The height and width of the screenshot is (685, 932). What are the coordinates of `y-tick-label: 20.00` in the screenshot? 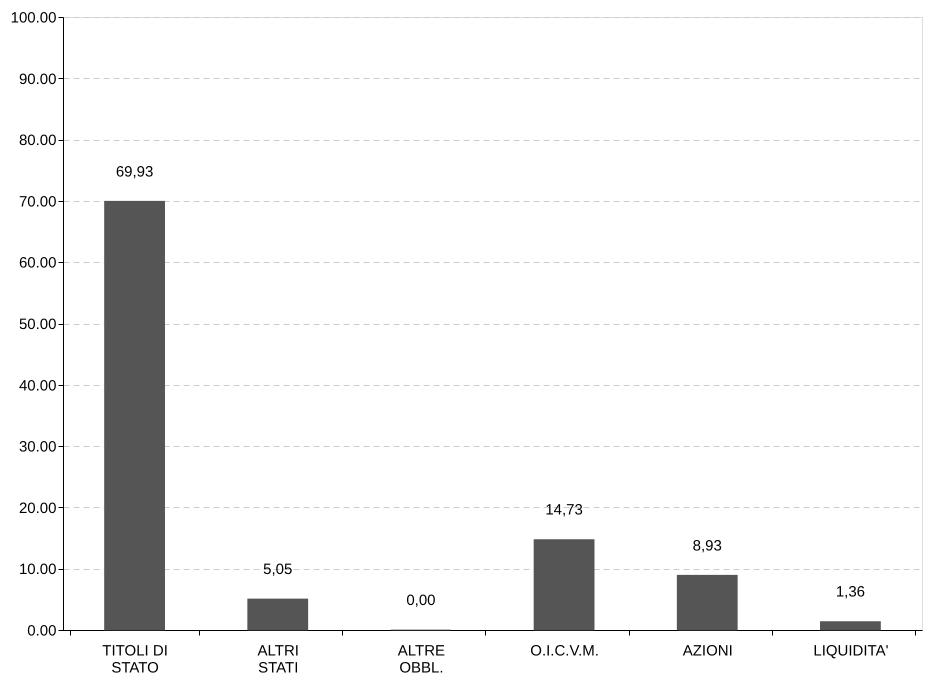 It's located at (37, 508).